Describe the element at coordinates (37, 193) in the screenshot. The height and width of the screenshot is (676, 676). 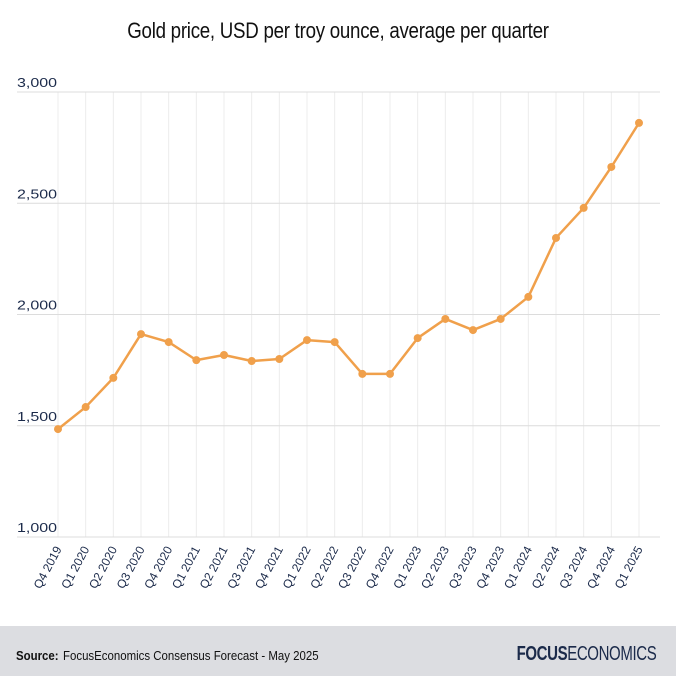
I see `y-tick-label: 2,500` at that location.